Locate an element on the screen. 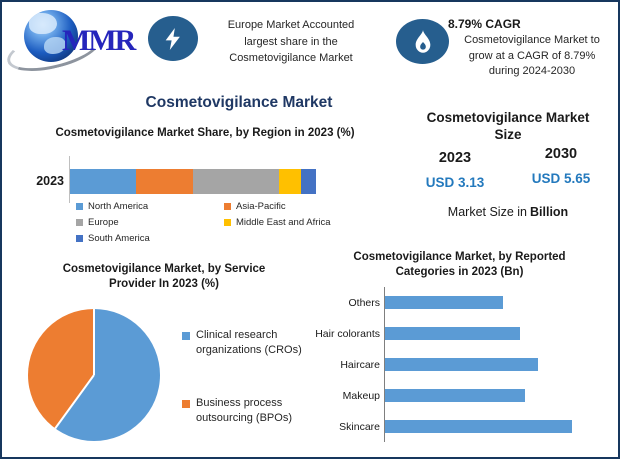  region-legend-item: Middle East and Africa is located at coordinates (283, 222).